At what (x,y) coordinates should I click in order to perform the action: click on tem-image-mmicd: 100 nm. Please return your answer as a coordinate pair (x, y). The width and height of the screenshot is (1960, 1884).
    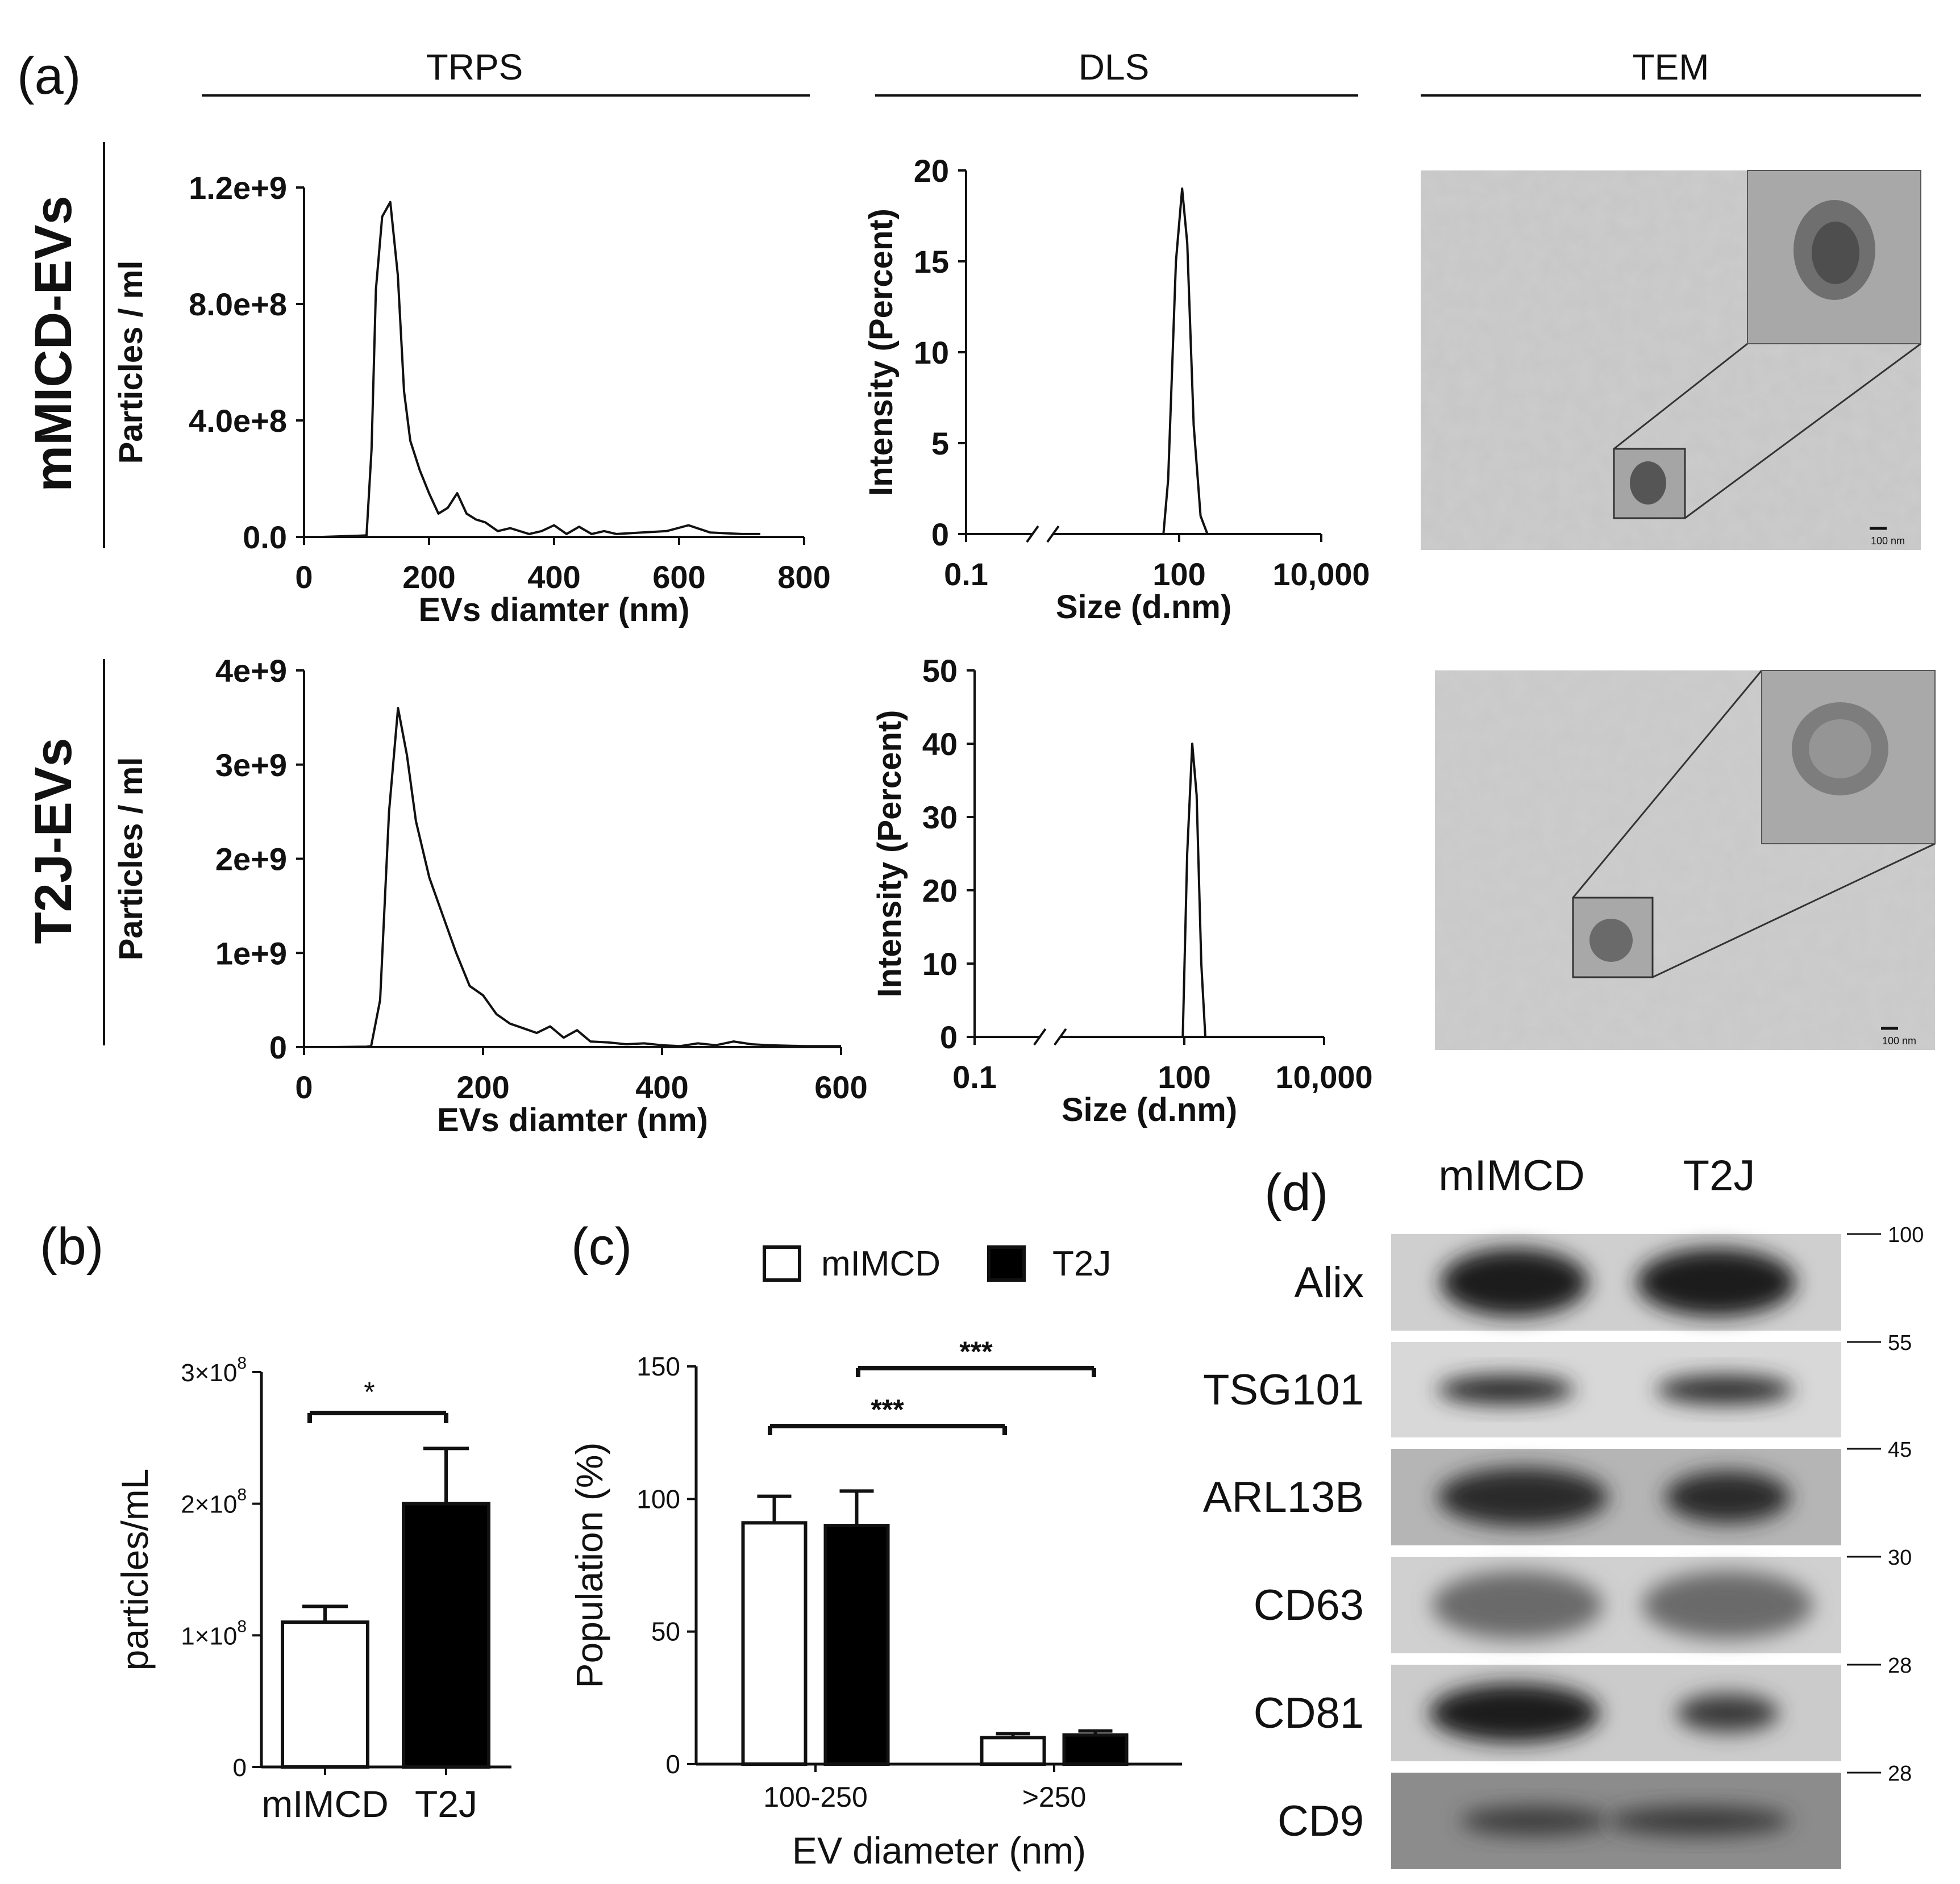
    Looking at the image, I should click on (1671, 360).